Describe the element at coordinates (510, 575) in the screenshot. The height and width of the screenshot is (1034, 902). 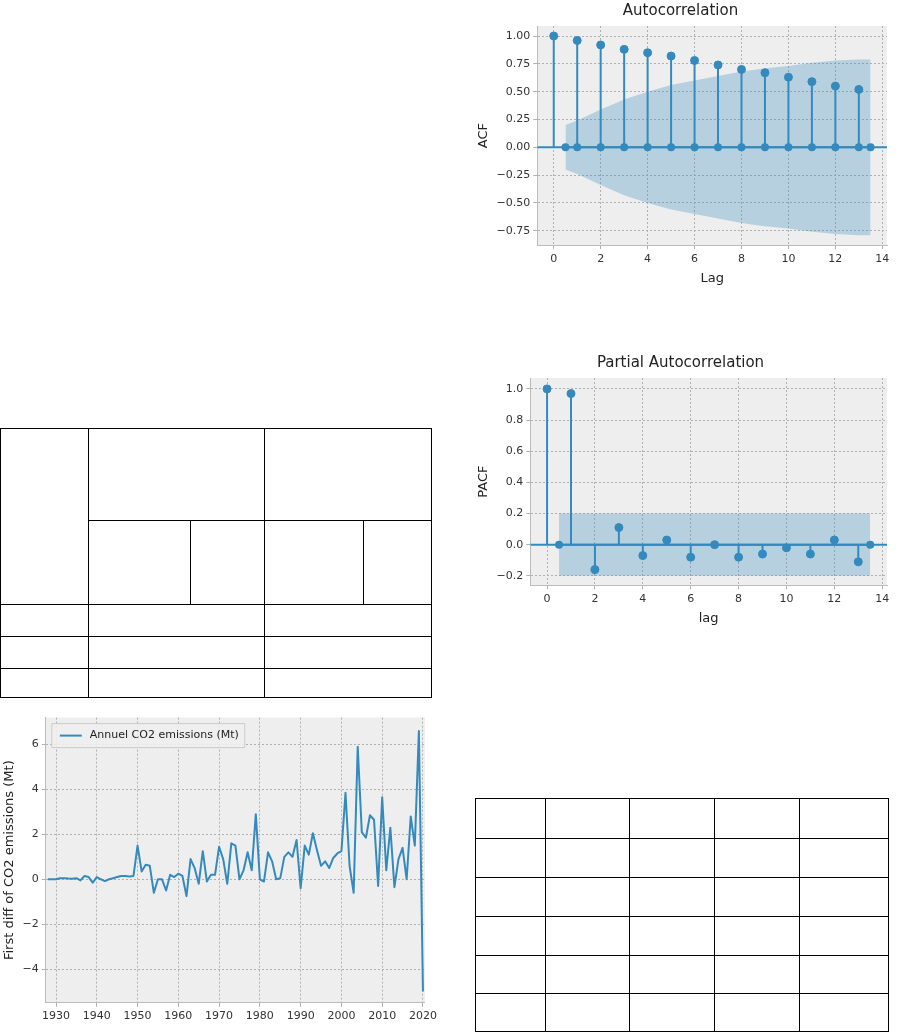
I see `y-tick-label: −0.2` at that location.